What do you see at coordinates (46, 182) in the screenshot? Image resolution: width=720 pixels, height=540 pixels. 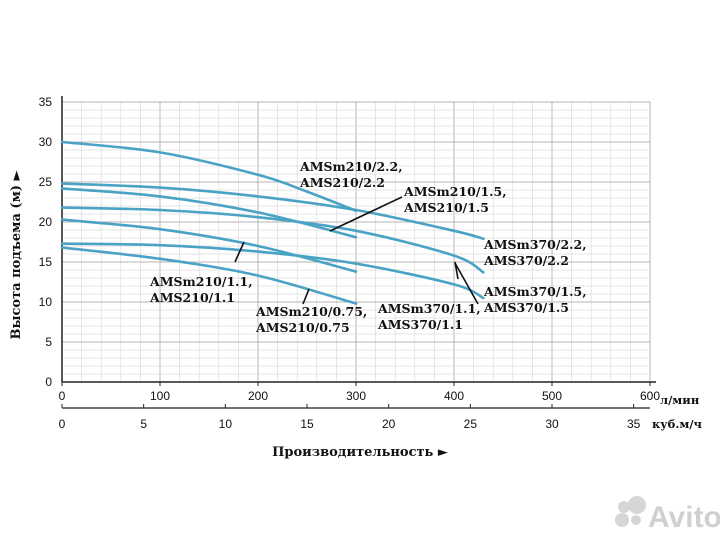 I see `y-tick-label: 25` at bounding box center [46, 182].